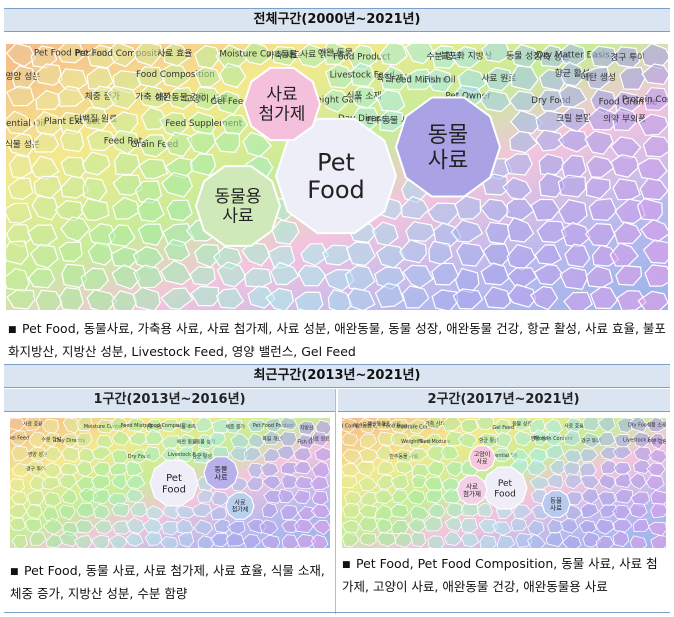 This screenshot has height=617, width=674. Describe the element at coordinates (503, 400) in the screenshot. I see `period2-title: 2구간(2017년~2021년)` at that location.